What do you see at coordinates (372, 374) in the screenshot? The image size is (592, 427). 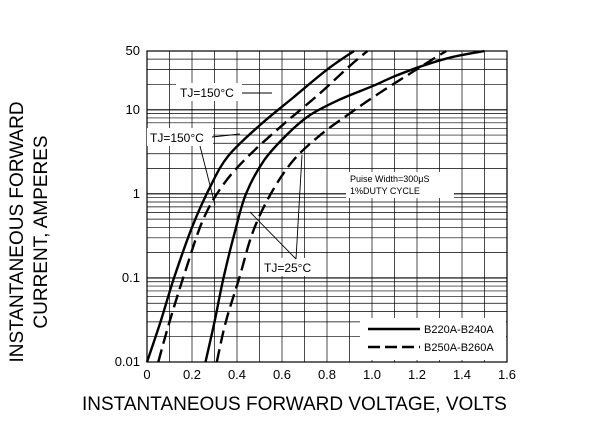 I see `x-tick-label: 1.0` at bounding box center [372, 374].